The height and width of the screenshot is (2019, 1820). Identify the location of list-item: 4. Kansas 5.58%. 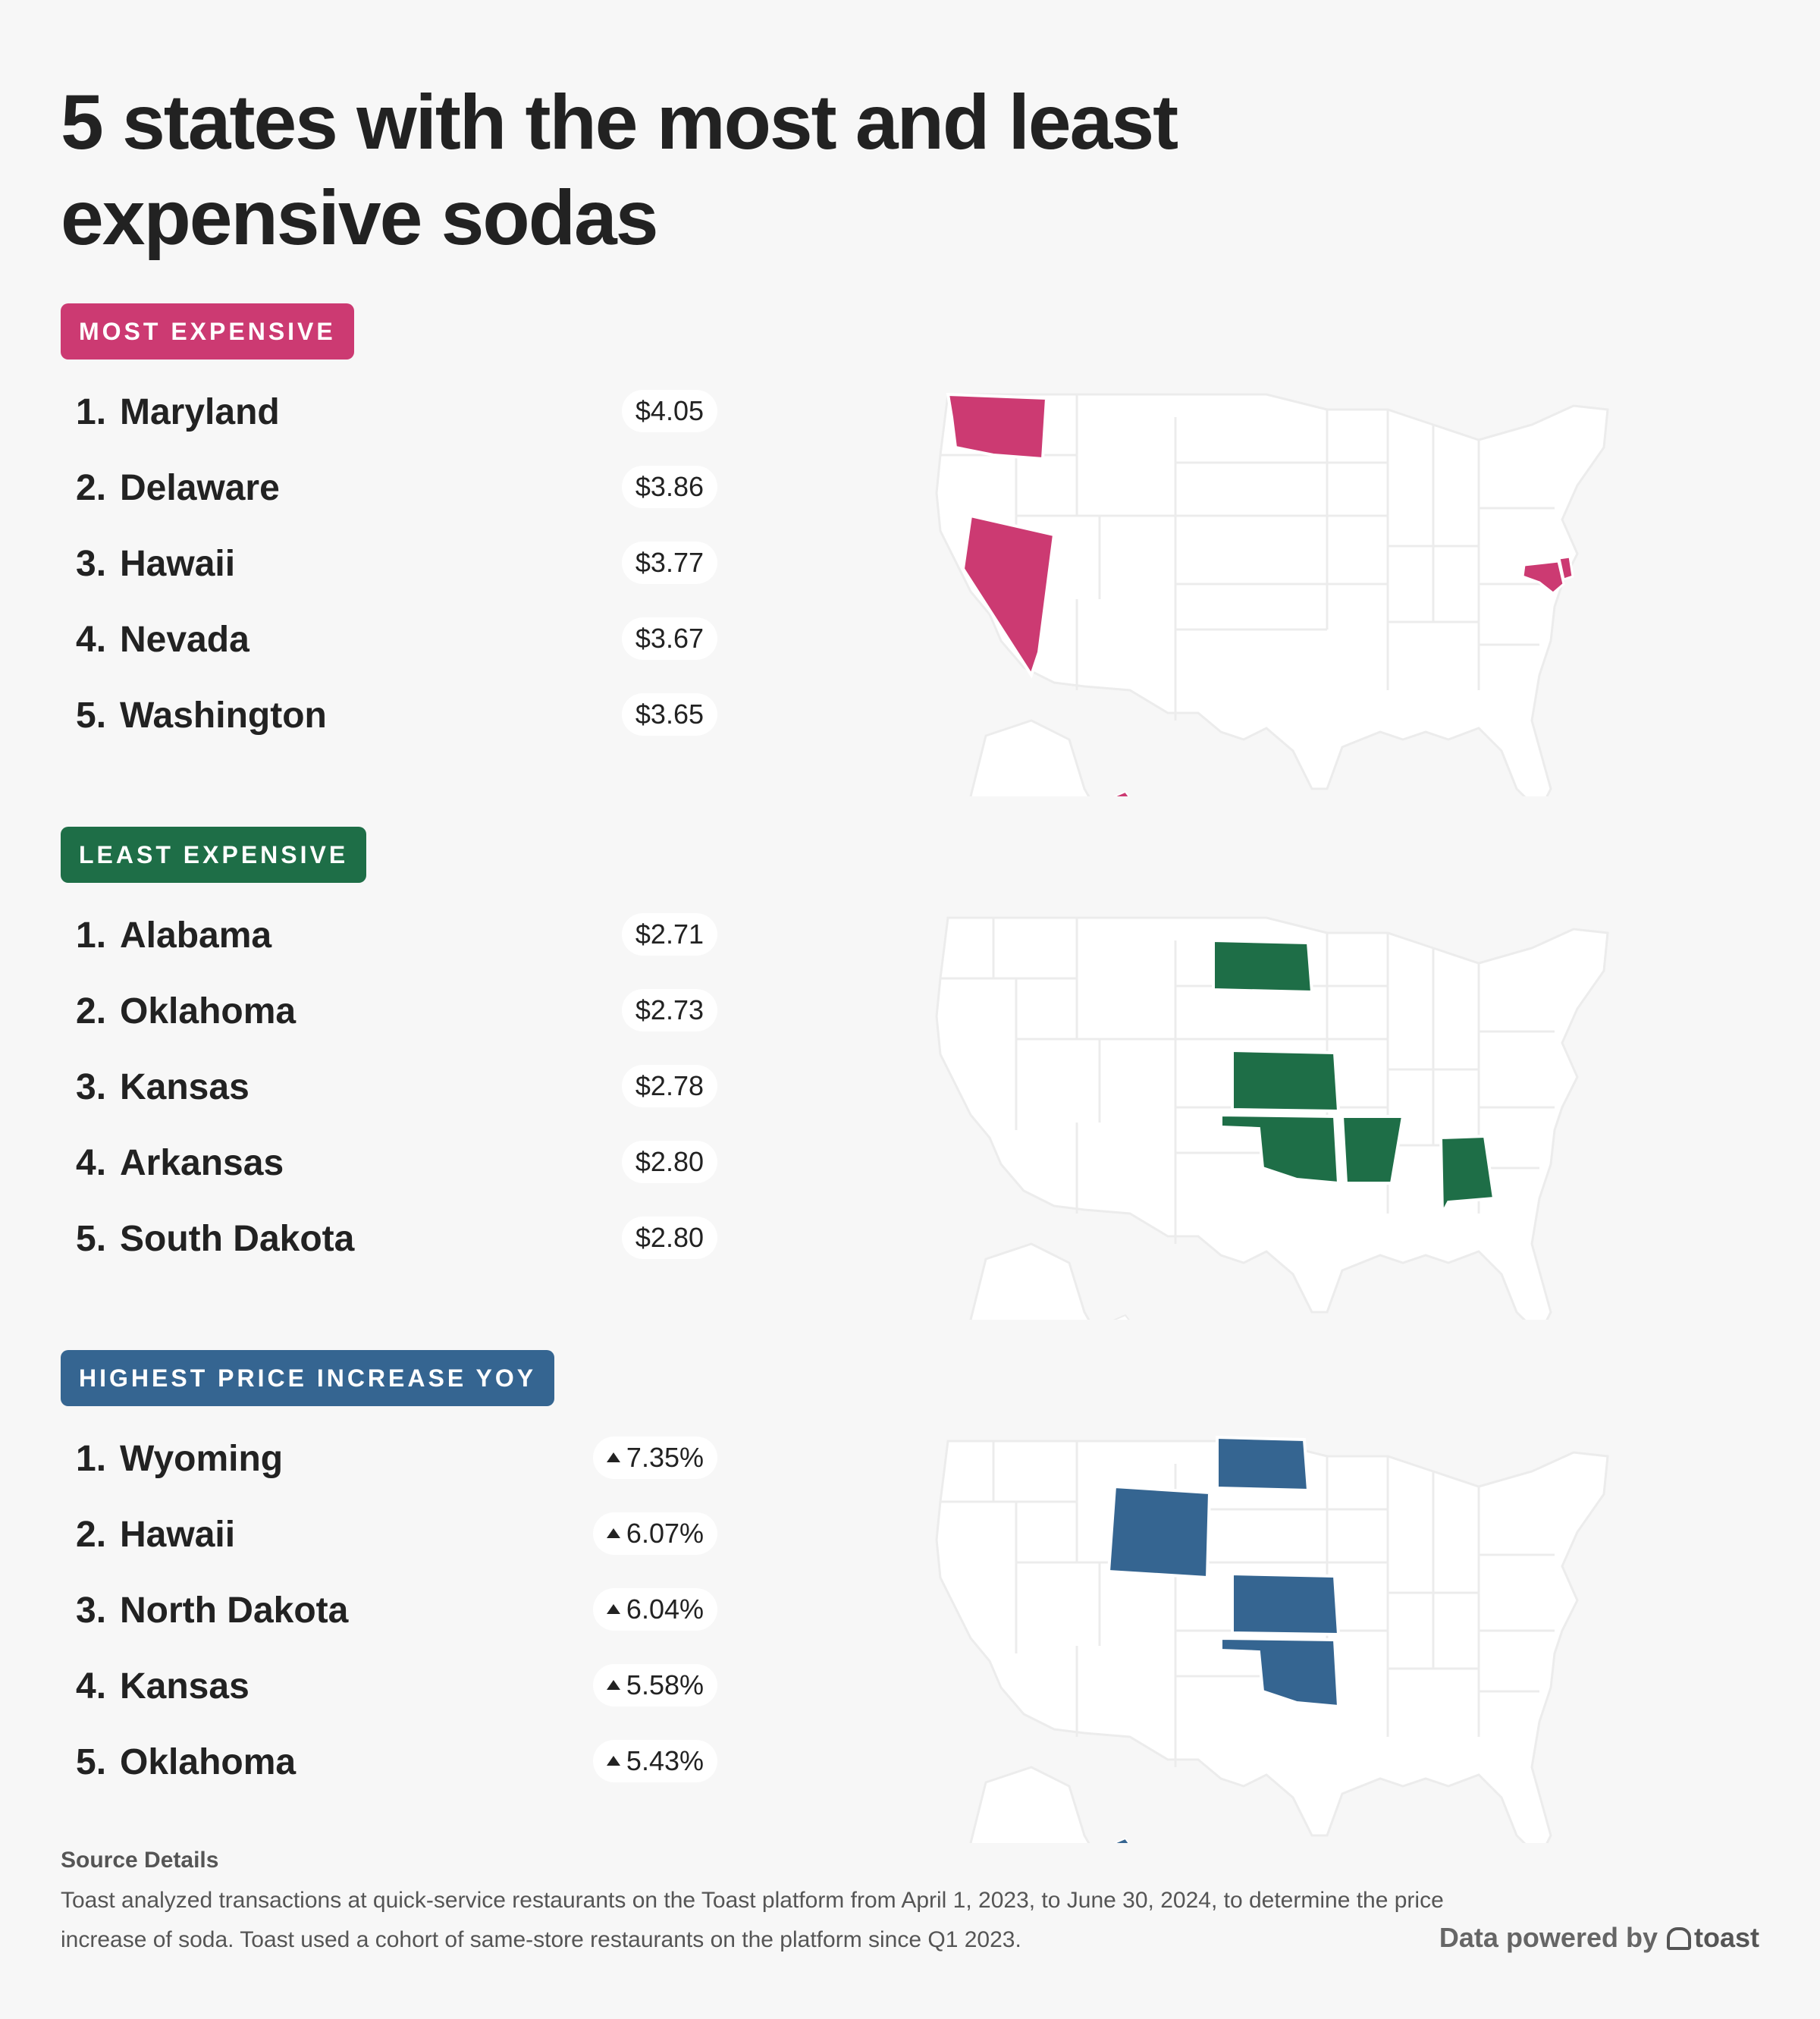
(379, 1686).